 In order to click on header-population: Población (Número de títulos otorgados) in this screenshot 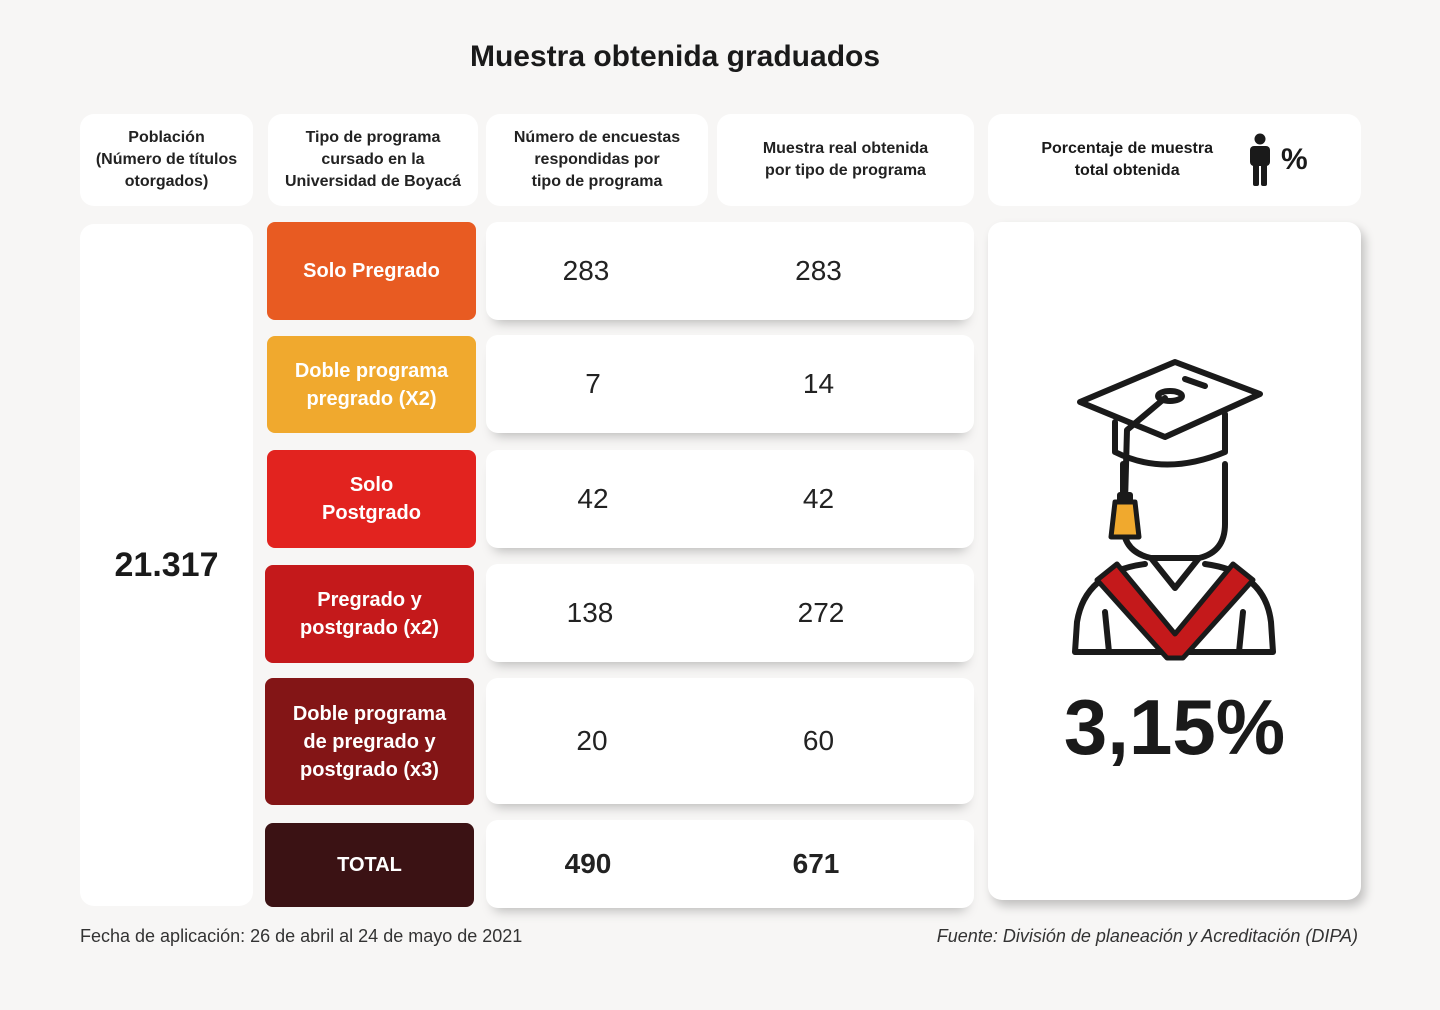, I will do `click(166, 160)`.